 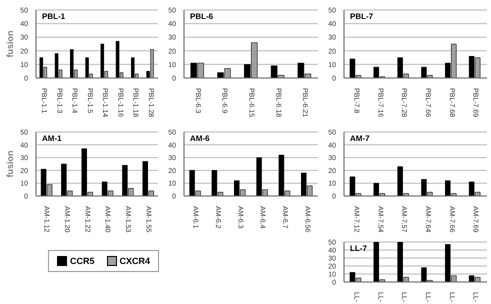 What do you see at coordinates (52, 138) in the screenshot?
I see `chart-title: AM-1` at bounding box center [52, 138].